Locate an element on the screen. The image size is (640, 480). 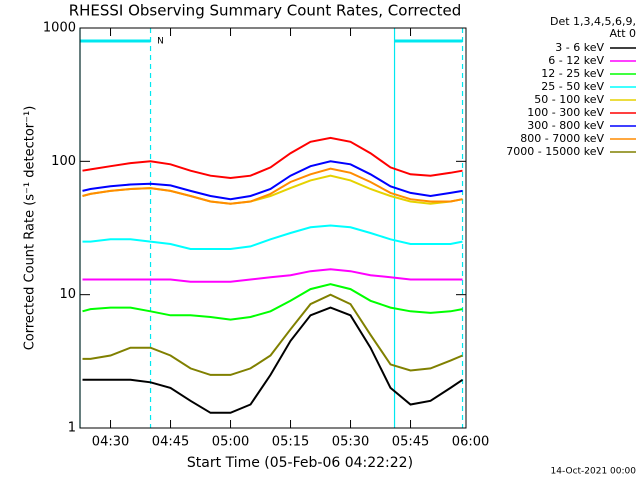
y-tick-label: 10 is located at coordinates (67, 294).